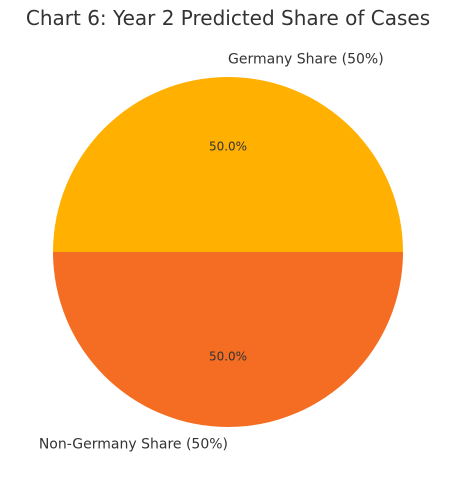  What do you see at coordinates (228, 18) in the screenshot?
I see `chart-title: Chart 6: Year 2 Predicted Share of Cases` at bounding box center [228, 18].